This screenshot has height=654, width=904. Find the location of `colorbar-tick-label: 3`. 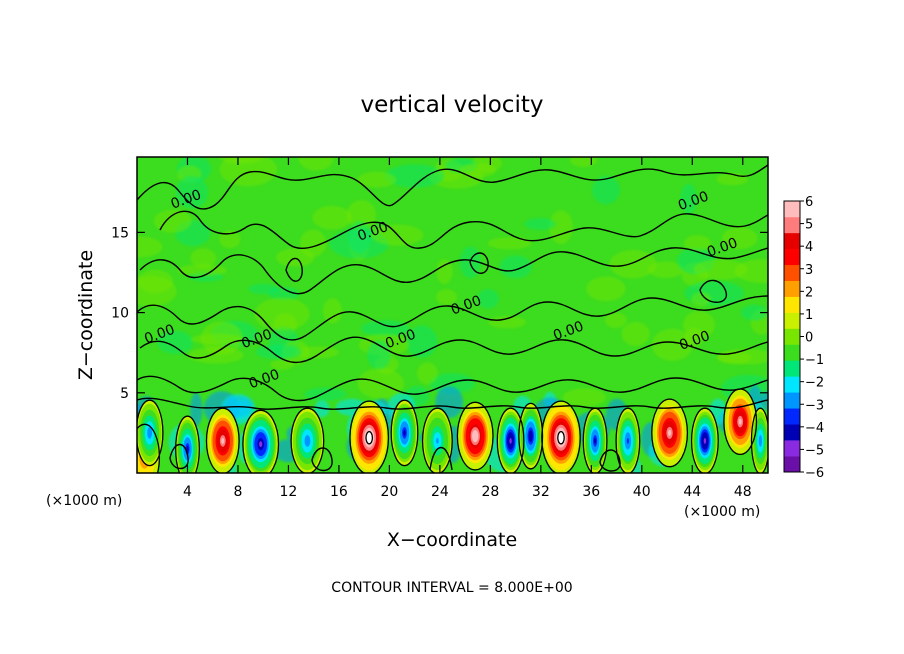

colorbar-tick-label: 3 is located at coordinates (809, 270).